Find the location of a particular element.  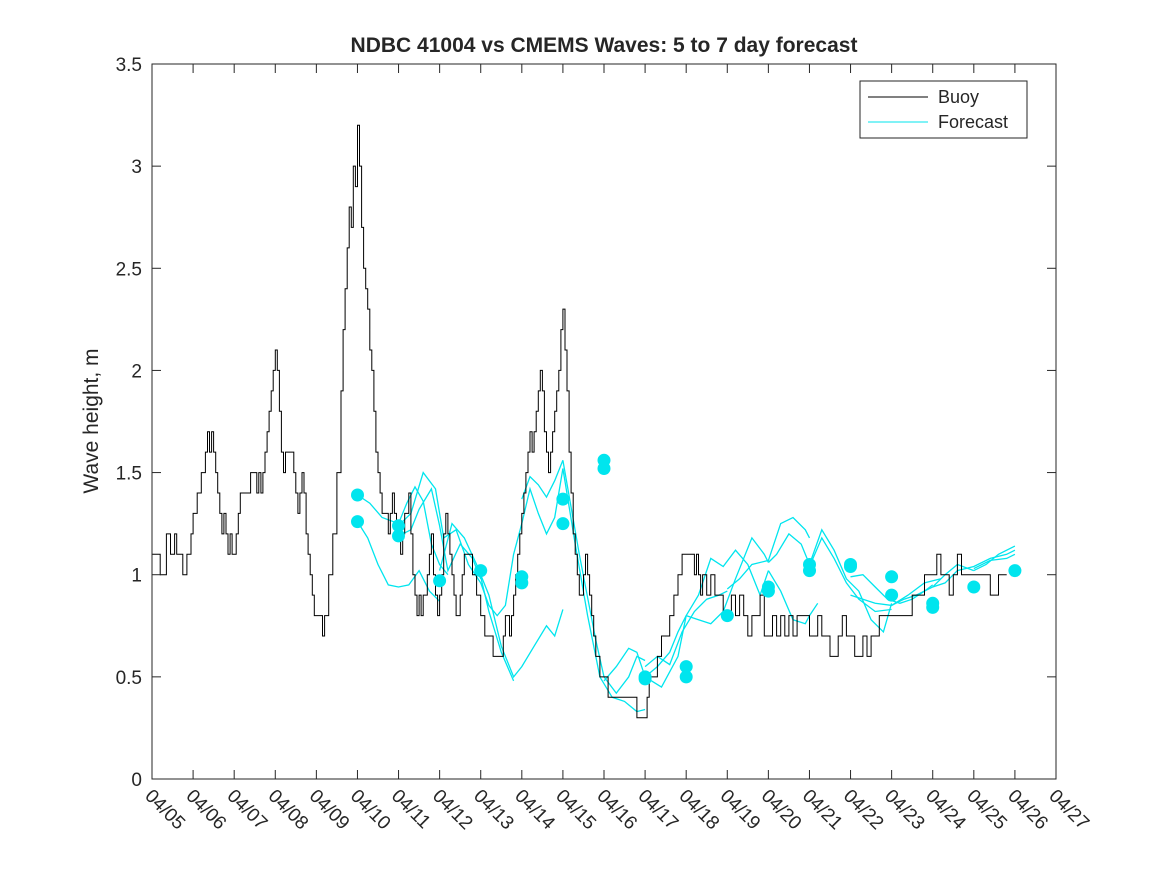

y-tick-label: 3.5 is located at coordinates (129, 65).